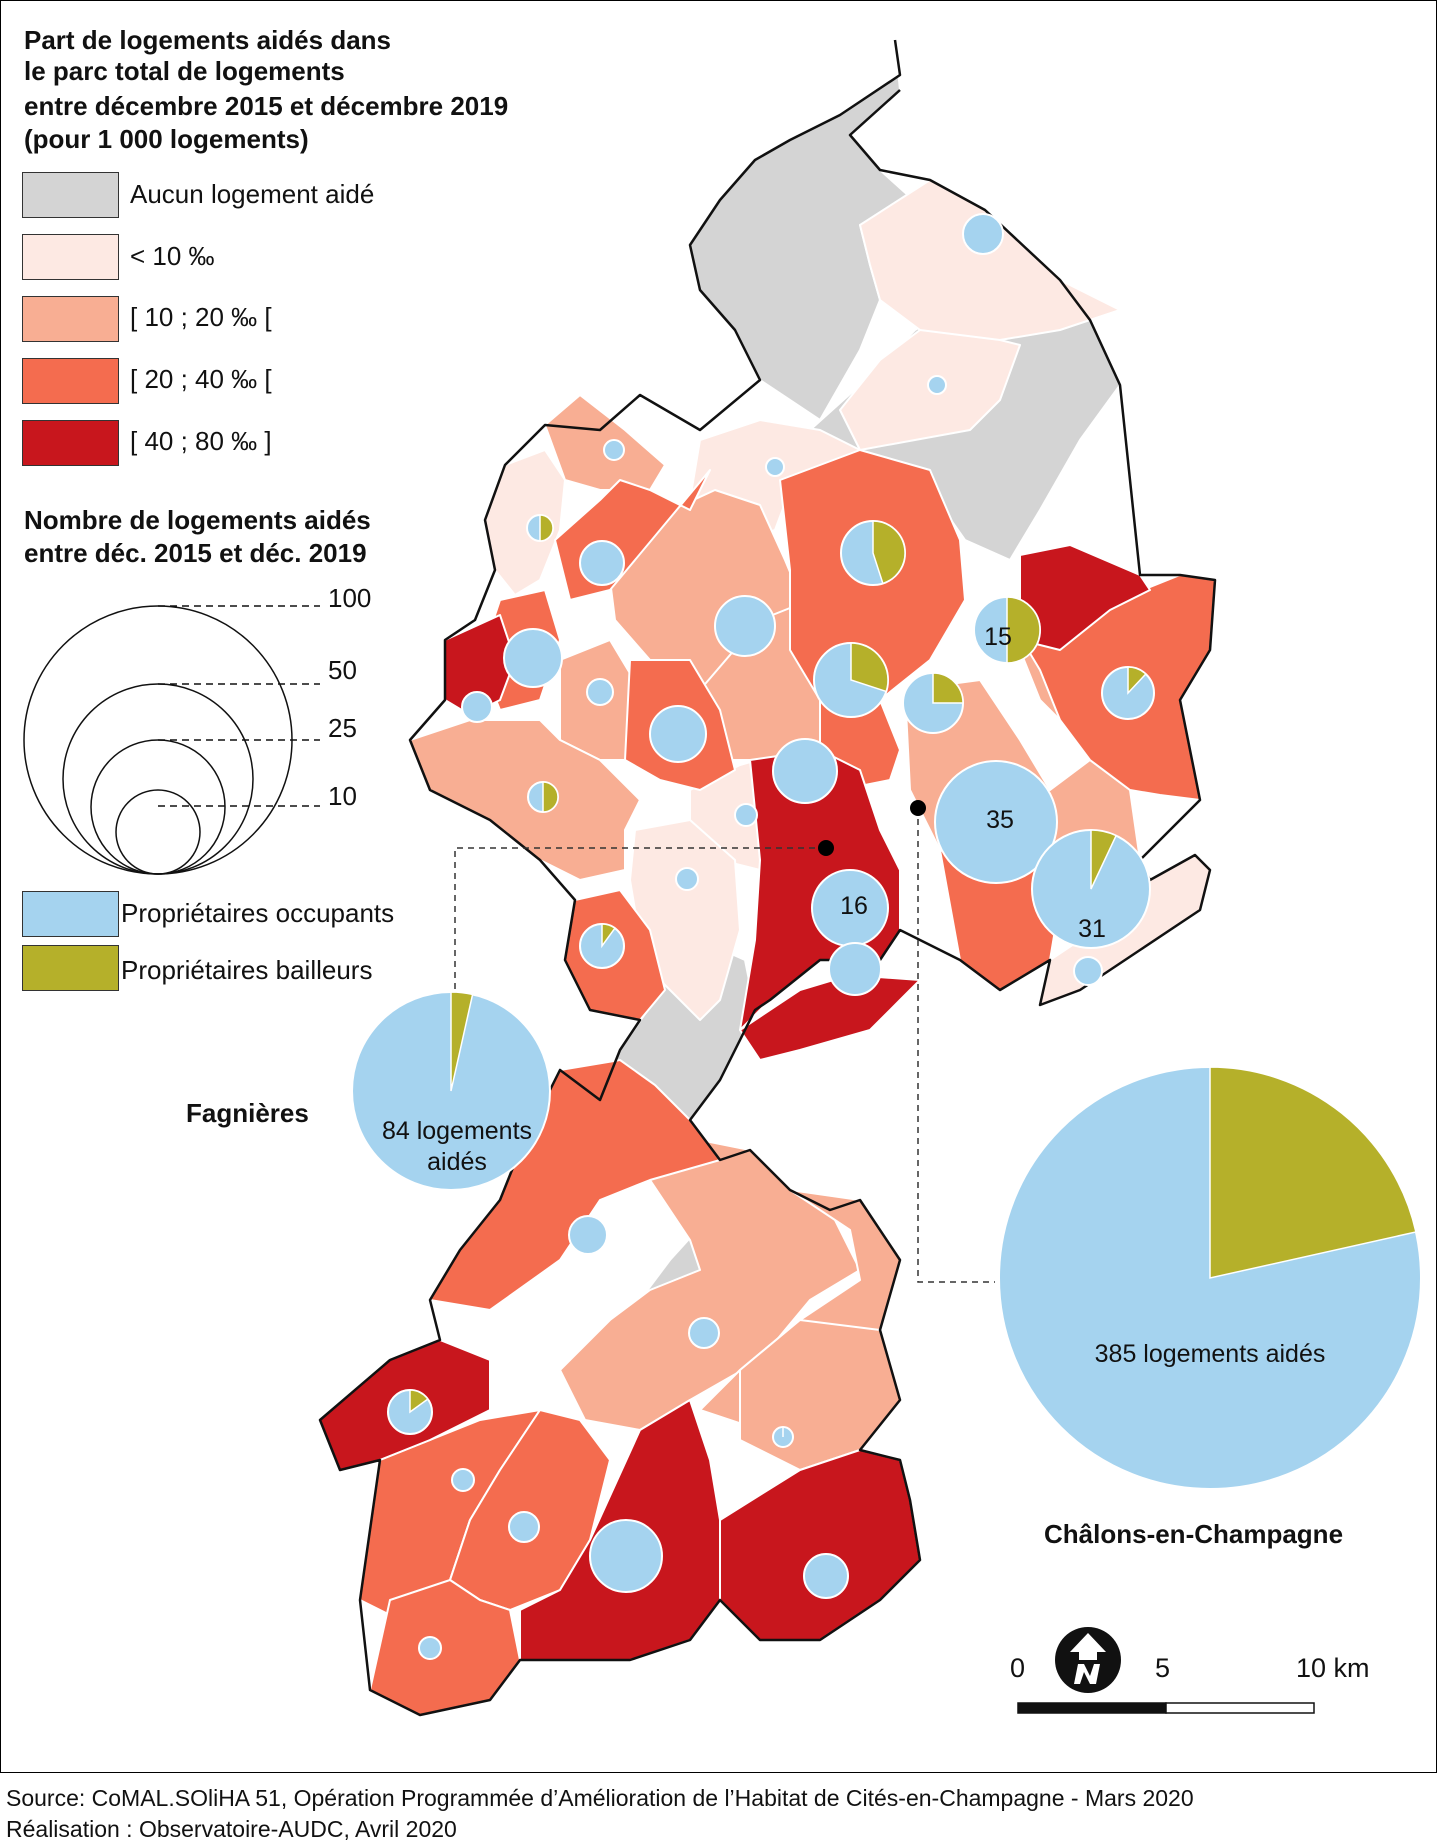 This screenshot has height=1847, width=1437. I want to click on leader-chalons, so click(956, 1045).